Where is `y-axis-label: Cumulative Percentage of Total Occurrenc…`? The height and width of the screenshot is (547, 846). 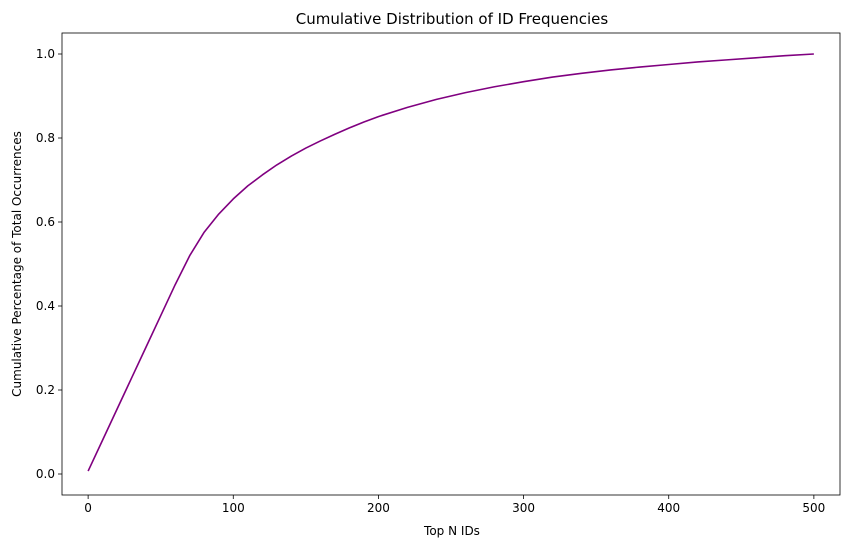 y-axis-label: Cumulative Percentage of Total Occurrenc… is located at coordinates (17, 264).